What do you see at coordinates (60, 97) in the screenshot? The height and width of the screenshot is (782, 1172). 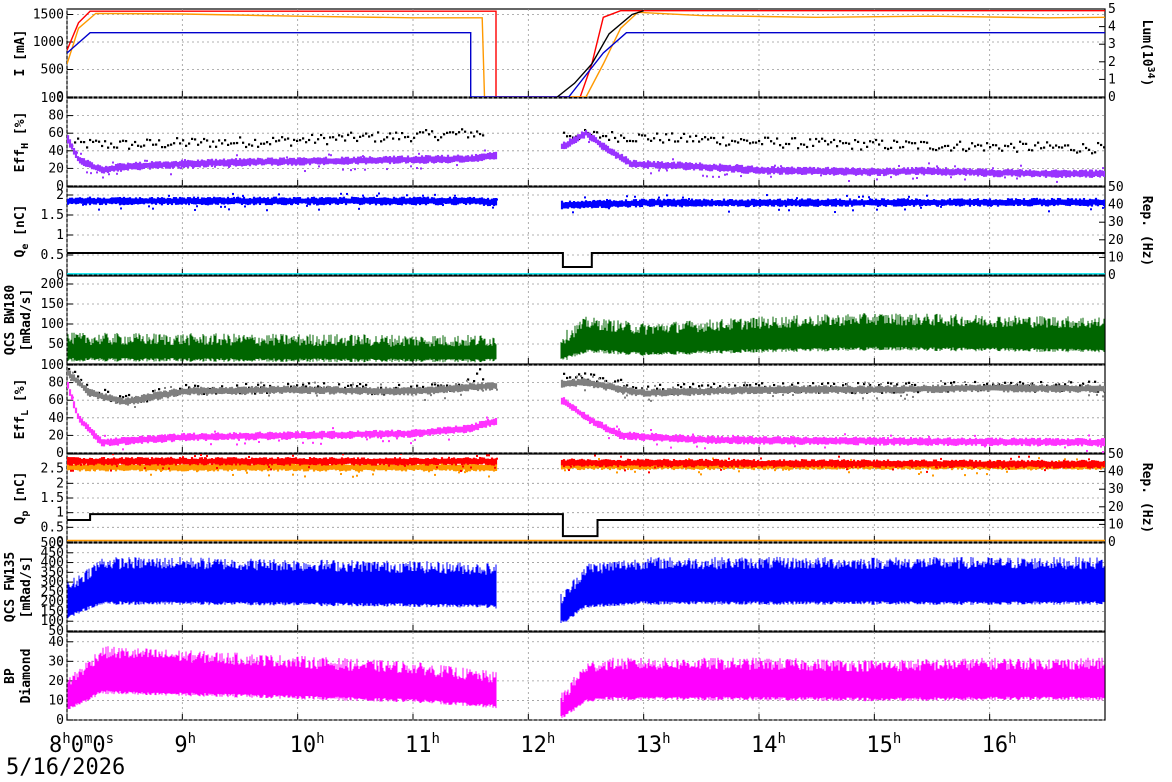 I see `y-tick-label: 0` at bounding box center [60, 97].